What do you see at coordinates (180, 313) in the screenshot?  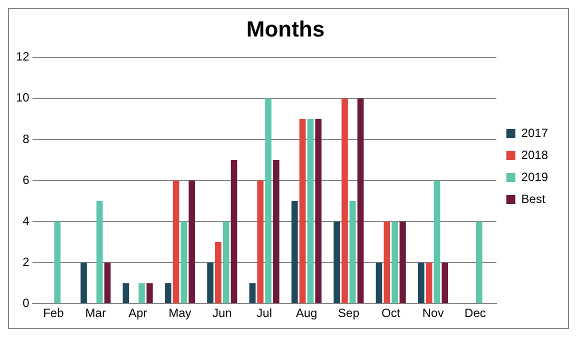 I see `x-tick-label: May` at bounding box center [180, 313].